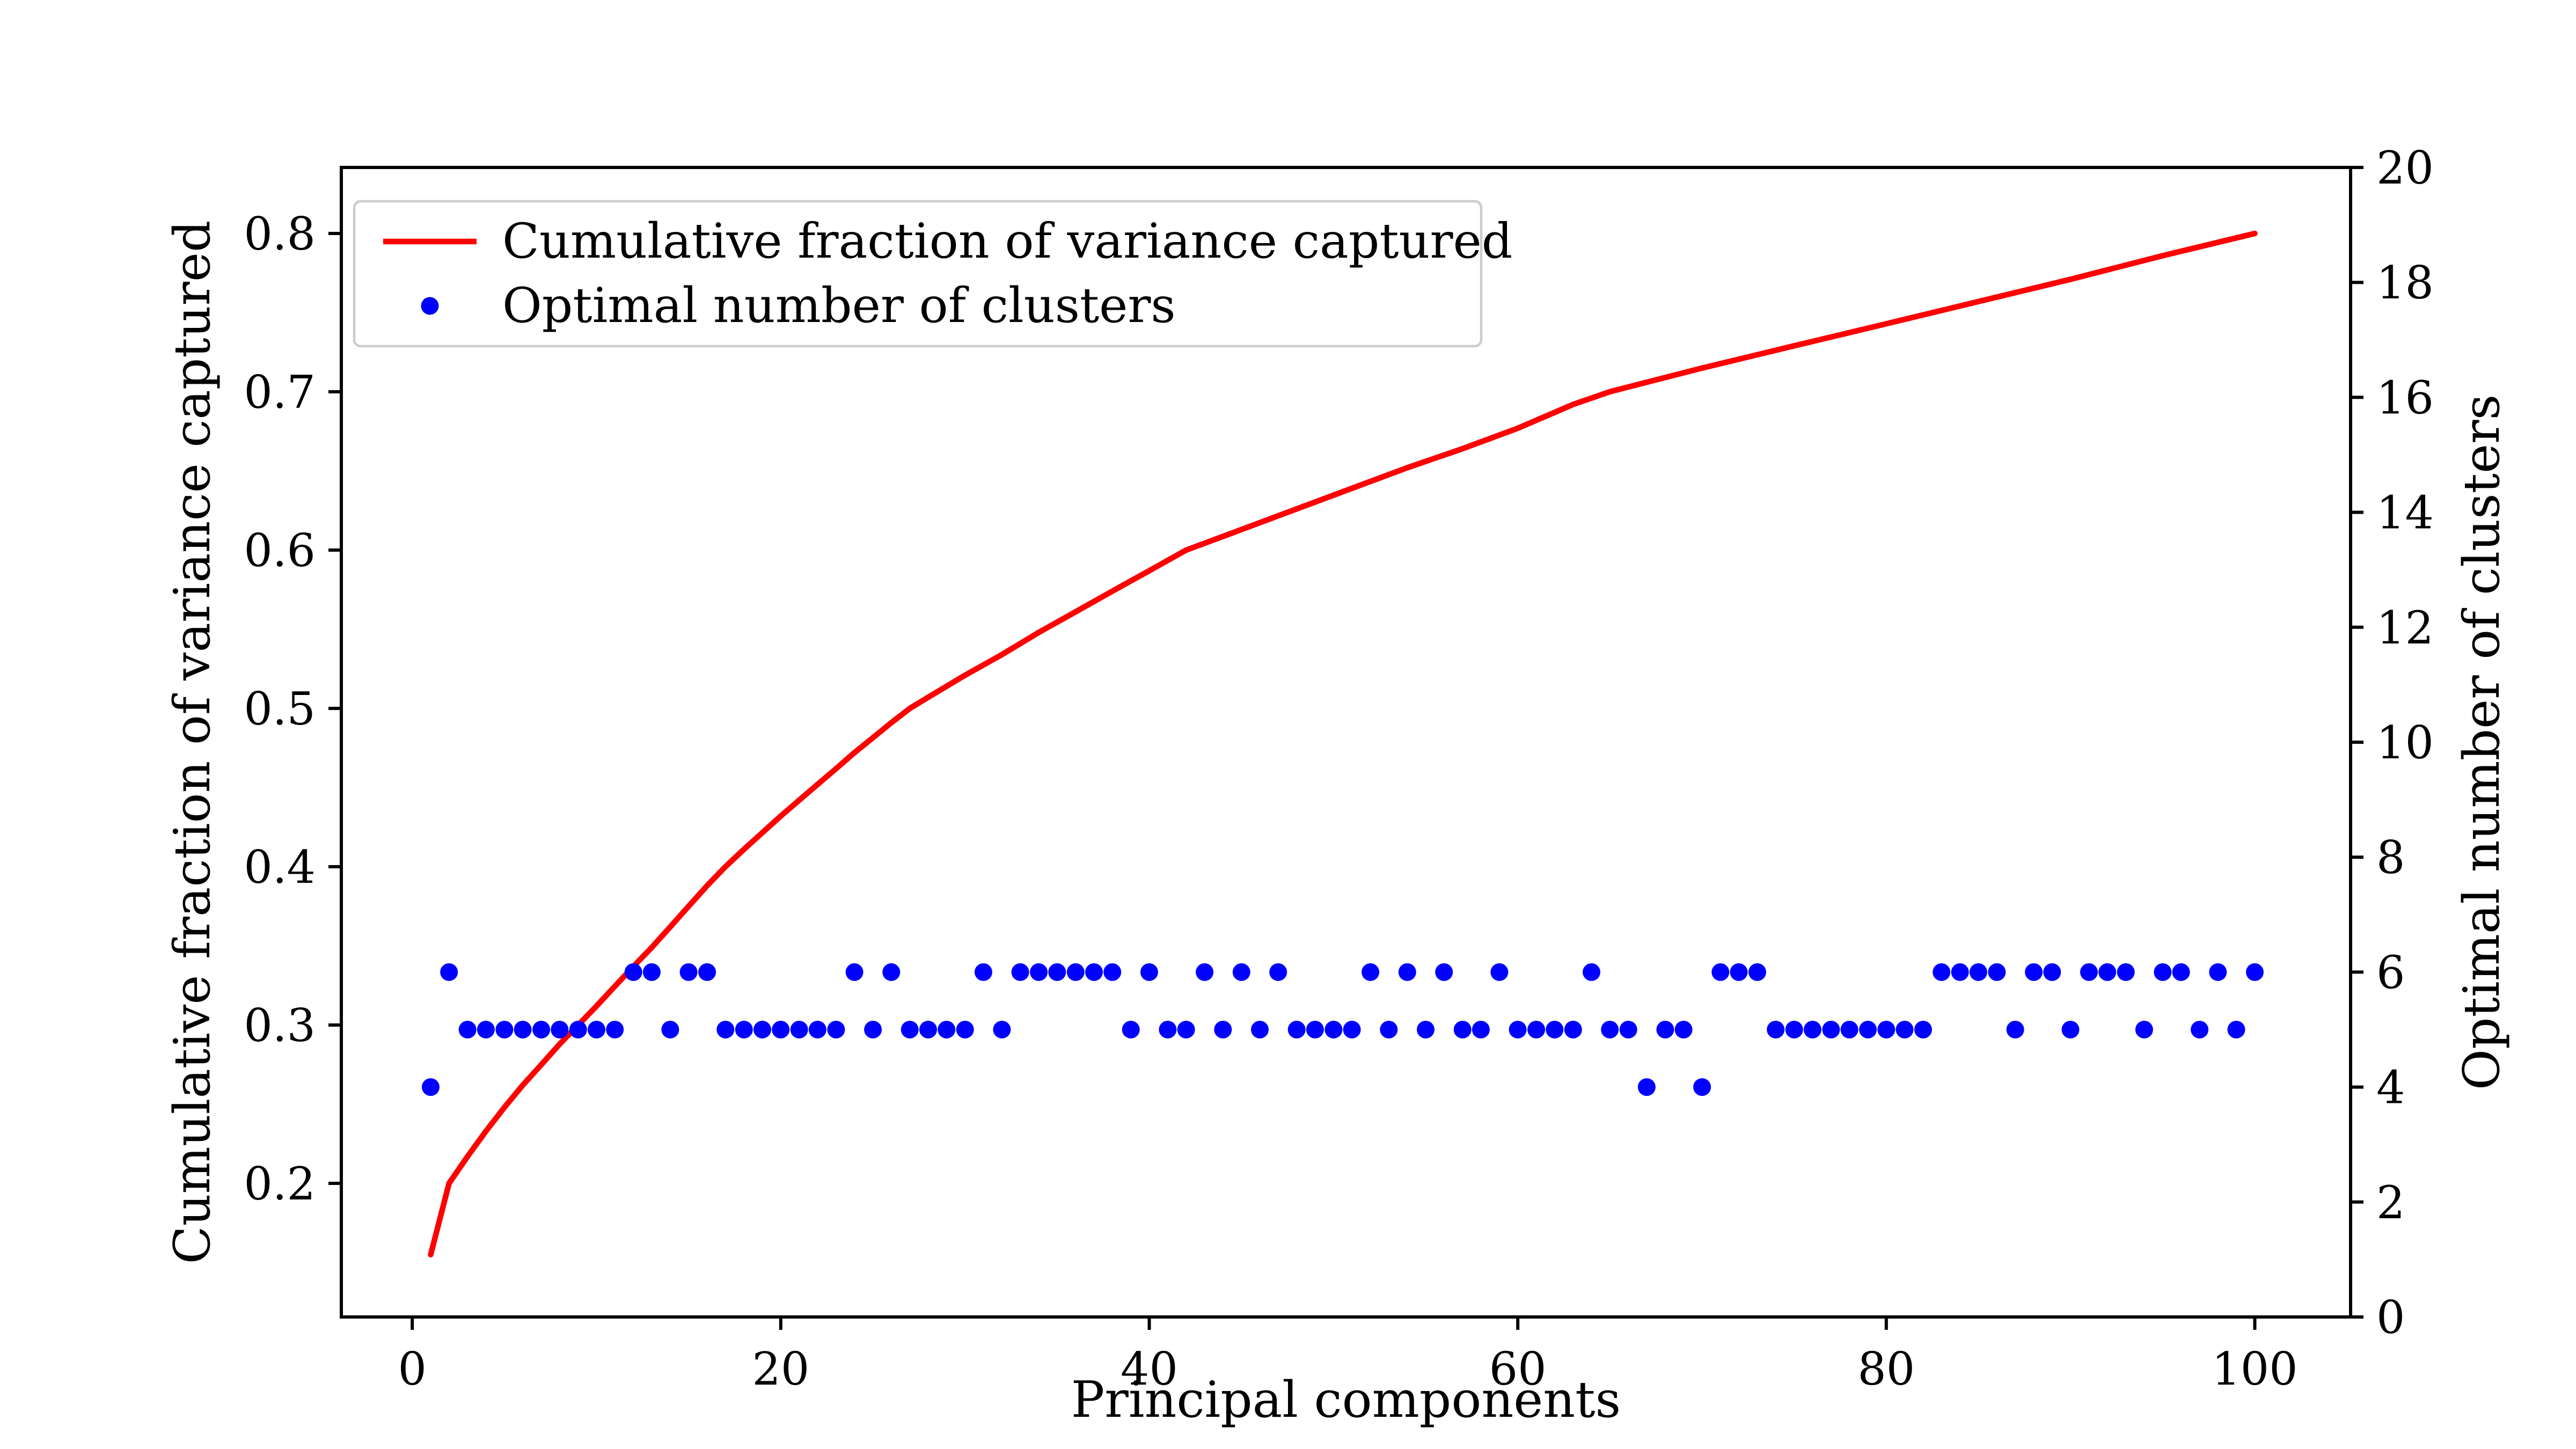 The image size is (2576, 1449). I want to click on legend-item-variance: Cumulative fraction of variance captured, so click(947, 241).